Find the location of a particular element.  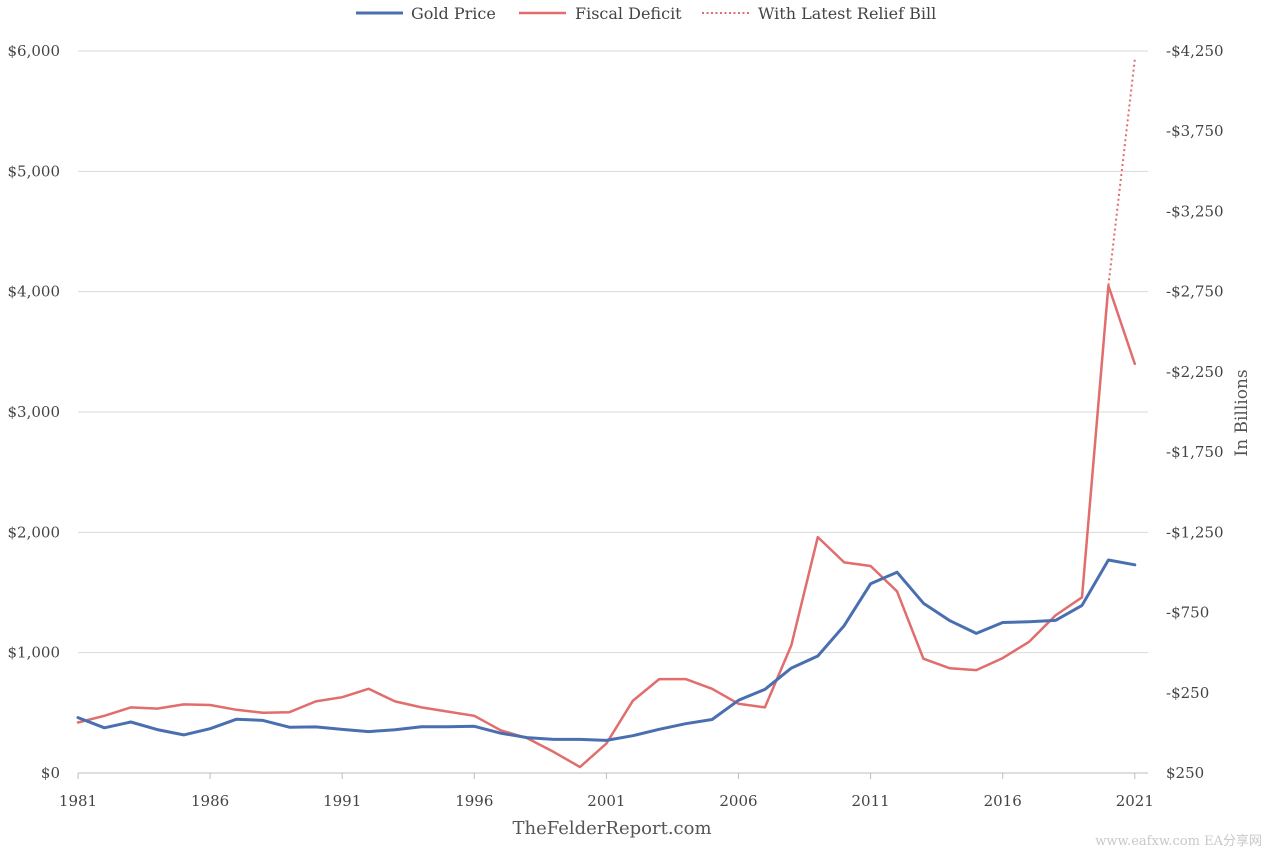

legend-label-fiscal-deficit: Fiscal Deficit is located at coordinates (628, 13).